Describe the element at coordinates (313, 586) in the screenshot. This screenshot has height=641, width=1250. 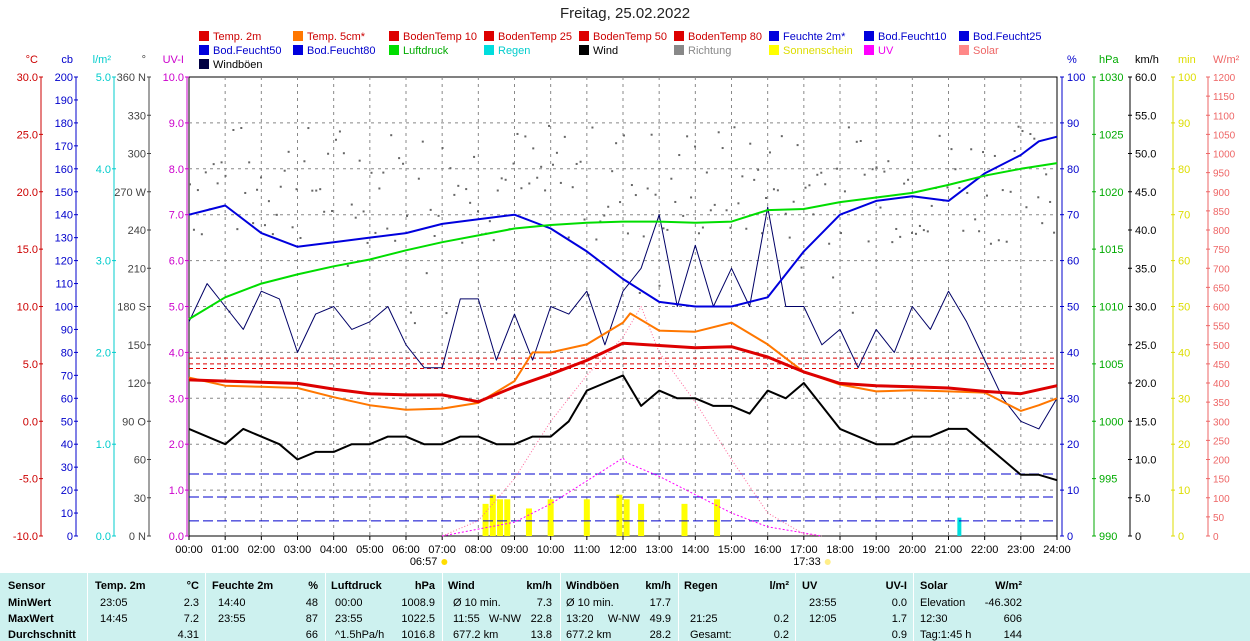
I see `table-header: %` at that location.